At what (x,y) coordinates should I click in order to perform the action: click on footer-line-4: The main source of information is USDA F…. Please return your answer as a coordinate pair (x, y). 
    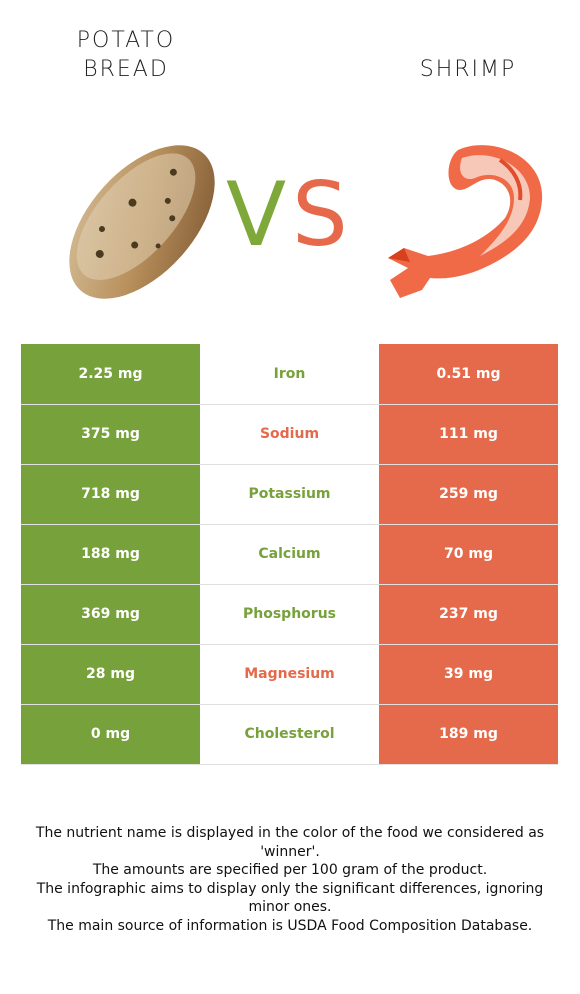
    Looking at the image, I should click on (290, 925).